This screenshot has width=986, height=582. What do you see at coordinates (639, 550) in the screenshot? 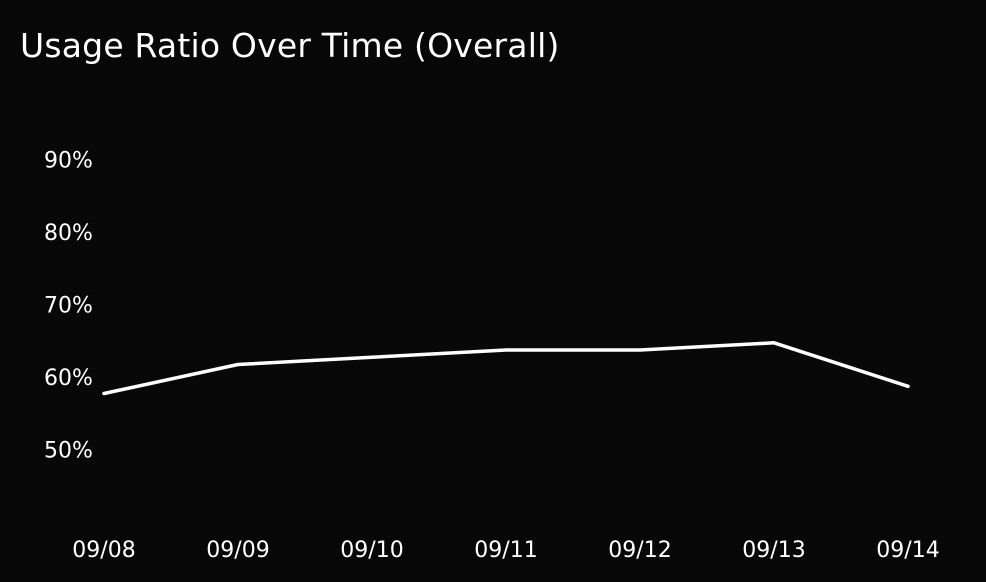
I see `x-tick-label: 09/12` at bounding box center [639, 550].